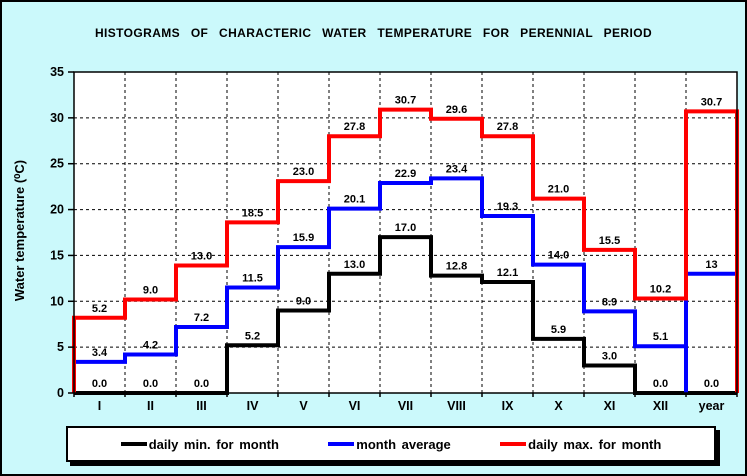 The image size is (747, 476). Describe the element at coordinates (341, 444) in the screenshot. I see `month-average-line-swatch-icon` at that location.